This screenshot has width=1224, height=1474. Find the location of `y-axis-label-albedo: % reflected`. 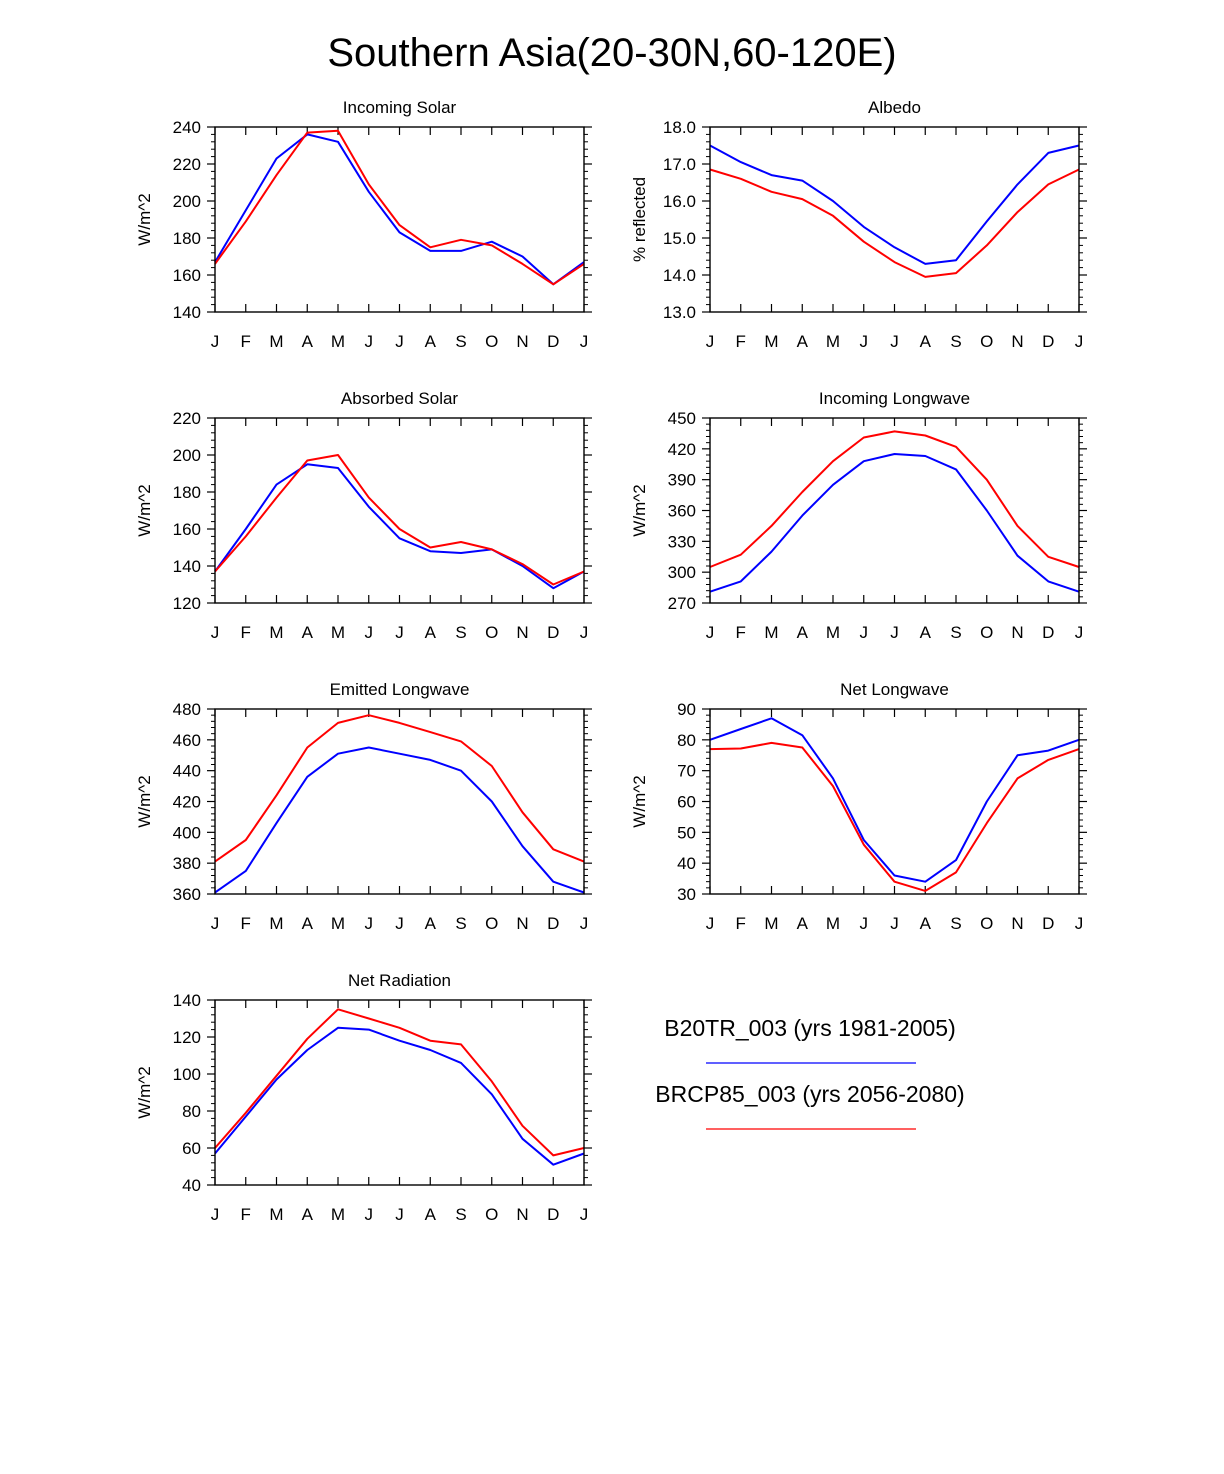

y-axis-label-albedo: % reflected is located at coordinates (639, 219).